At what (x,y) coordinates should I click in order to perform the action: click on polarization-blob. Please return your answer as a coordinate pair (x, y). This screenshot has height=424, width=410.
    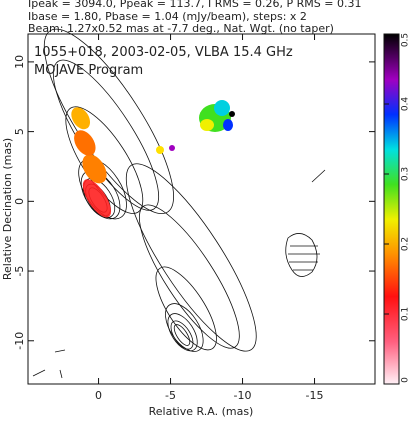
    Looking at the image, I should click on (195, 127).